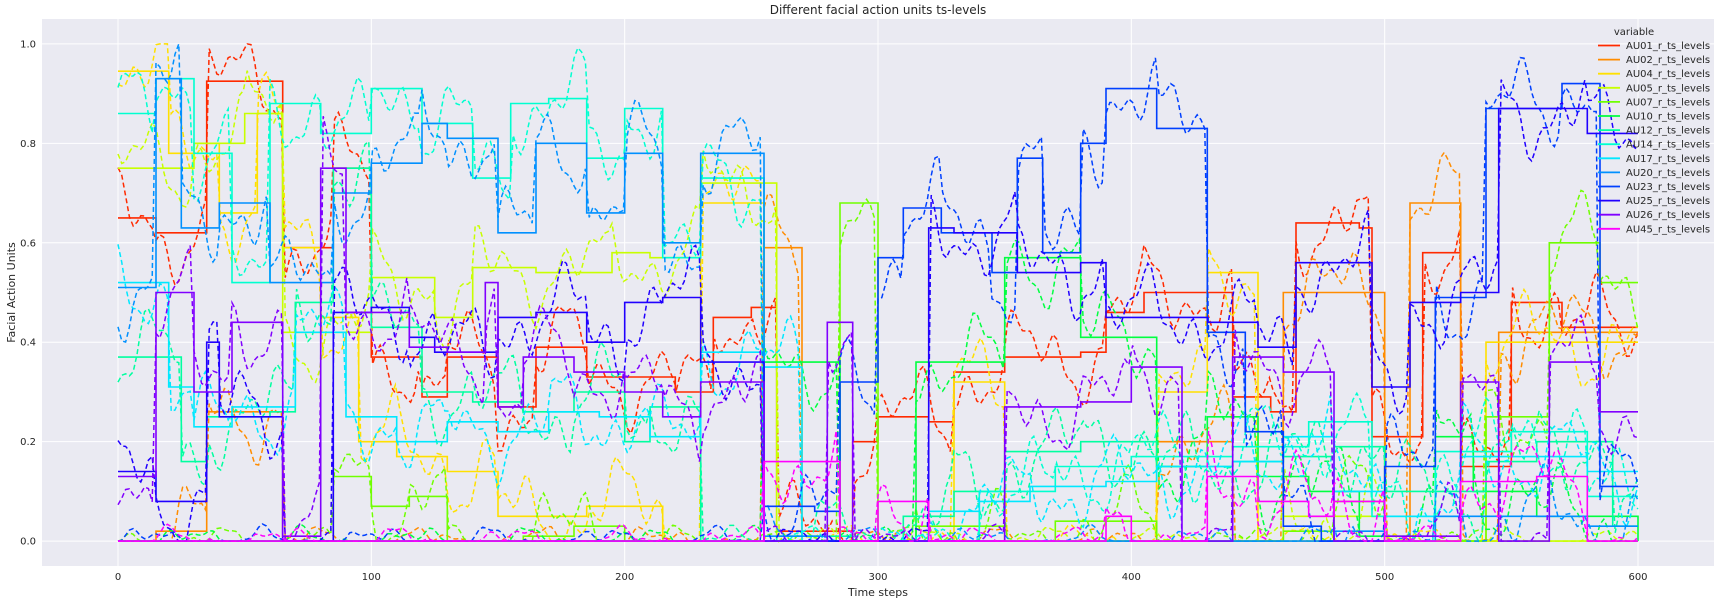 The image size is (1723, 602). I want to click on legend-entry: AU14_r_ts_levels, so click(1668, 145).